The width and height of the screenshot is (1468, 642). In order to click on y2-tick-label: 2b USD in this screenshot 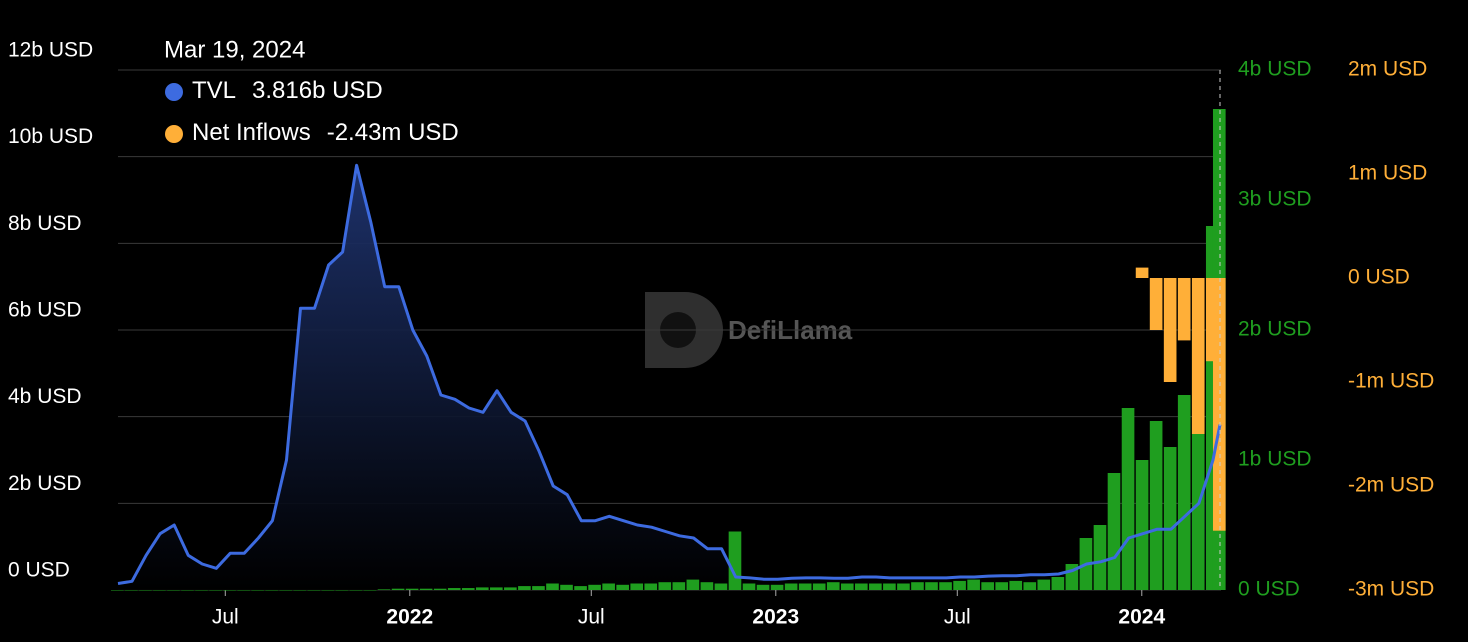, I will do `click(1275, 329)`.